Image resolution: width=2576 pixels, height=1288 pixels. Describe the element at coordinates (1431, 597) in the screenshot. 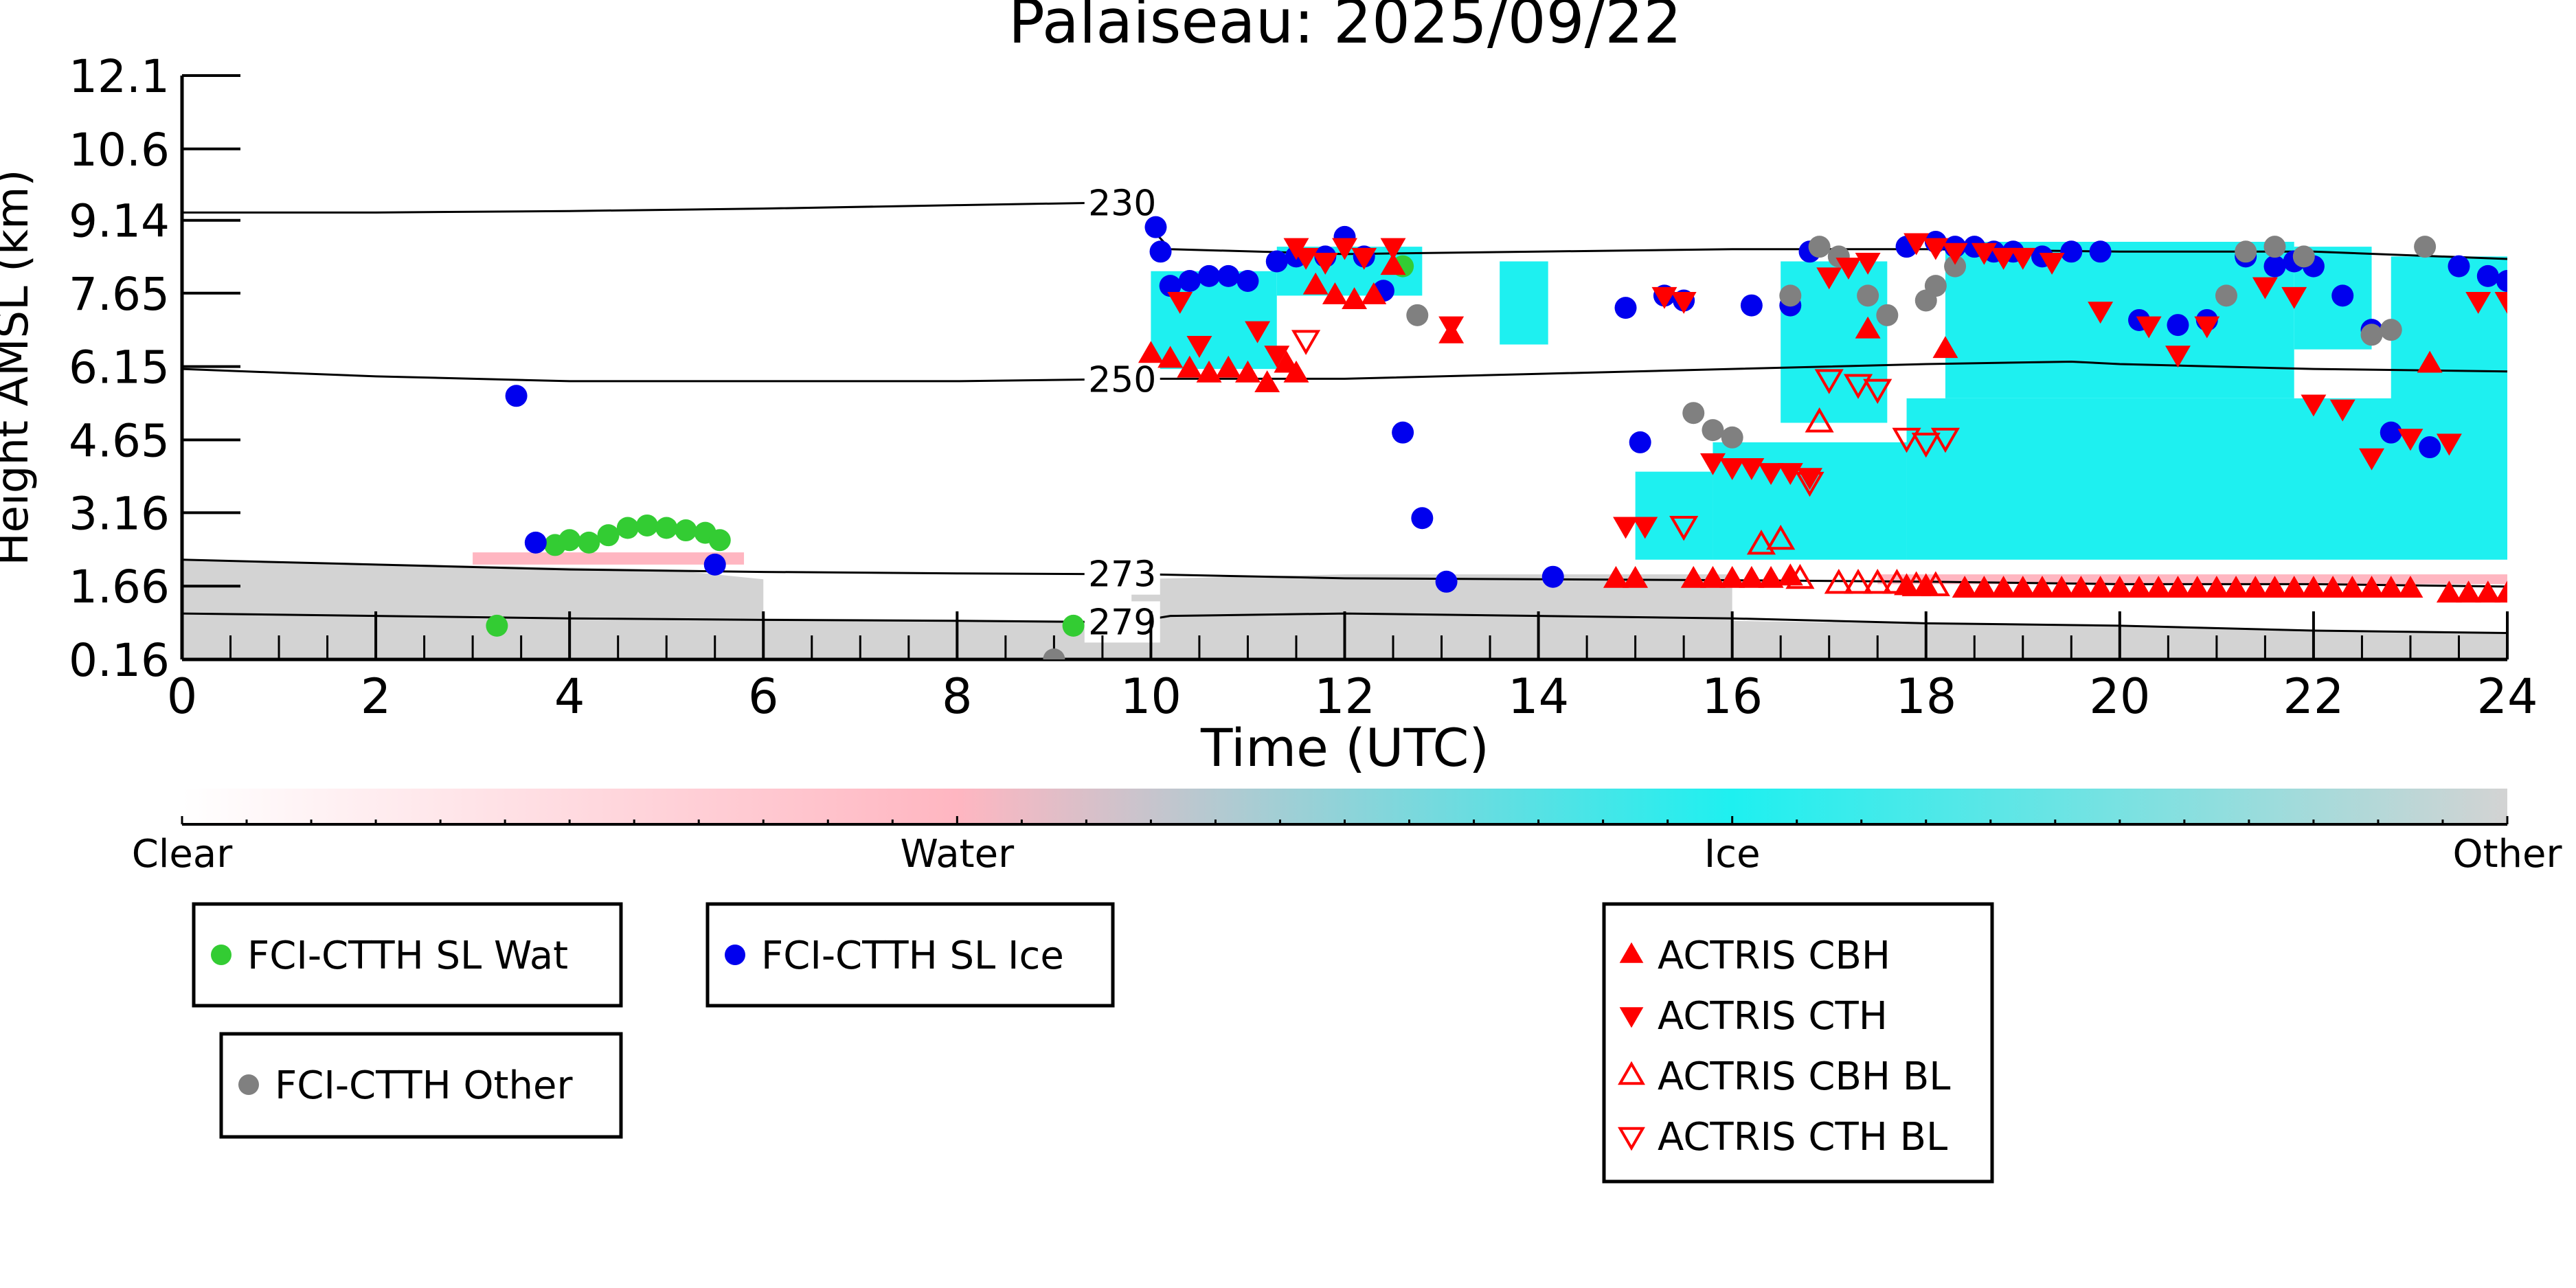

I see `region-other` at that location.